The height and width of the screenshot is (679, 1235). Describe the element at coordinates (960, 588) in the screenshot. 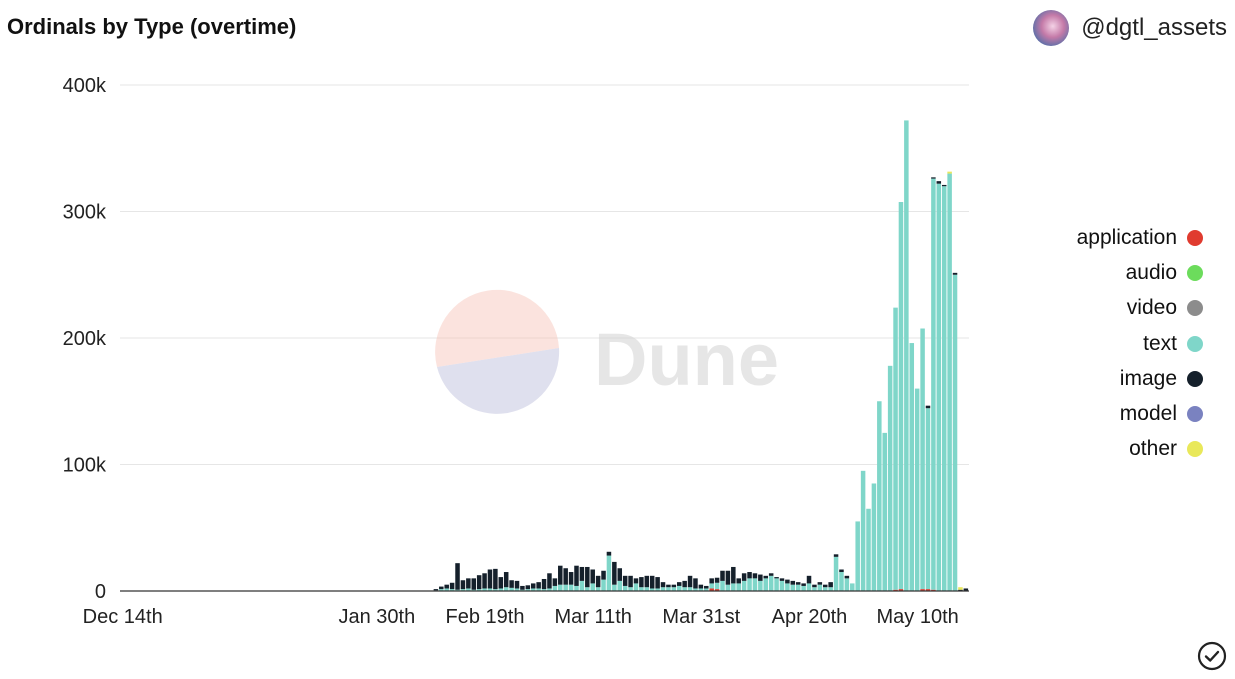

I see `bar-other` at that location.